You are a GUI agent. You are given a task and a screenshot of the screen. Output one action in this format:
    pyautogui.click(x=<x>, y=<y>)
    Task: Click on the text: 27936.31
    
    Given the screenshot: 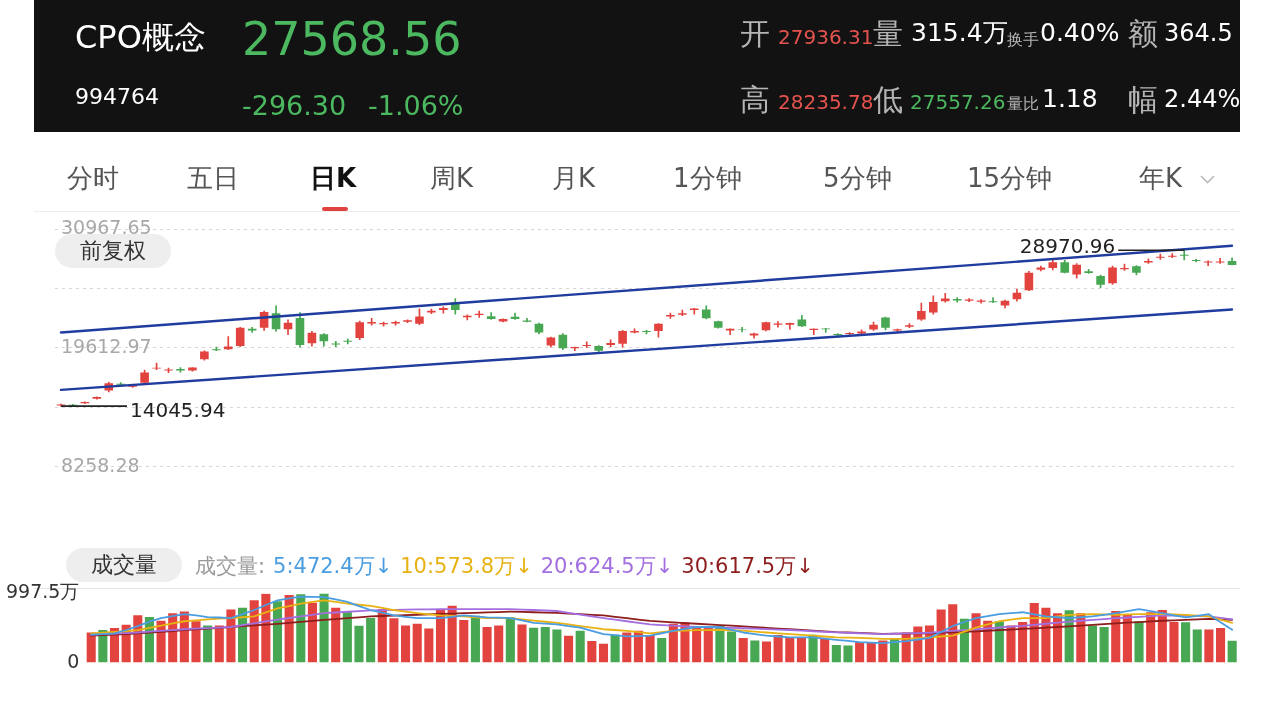 What is the action you would take?
    pyautogui.click(x=826, y=37)
    